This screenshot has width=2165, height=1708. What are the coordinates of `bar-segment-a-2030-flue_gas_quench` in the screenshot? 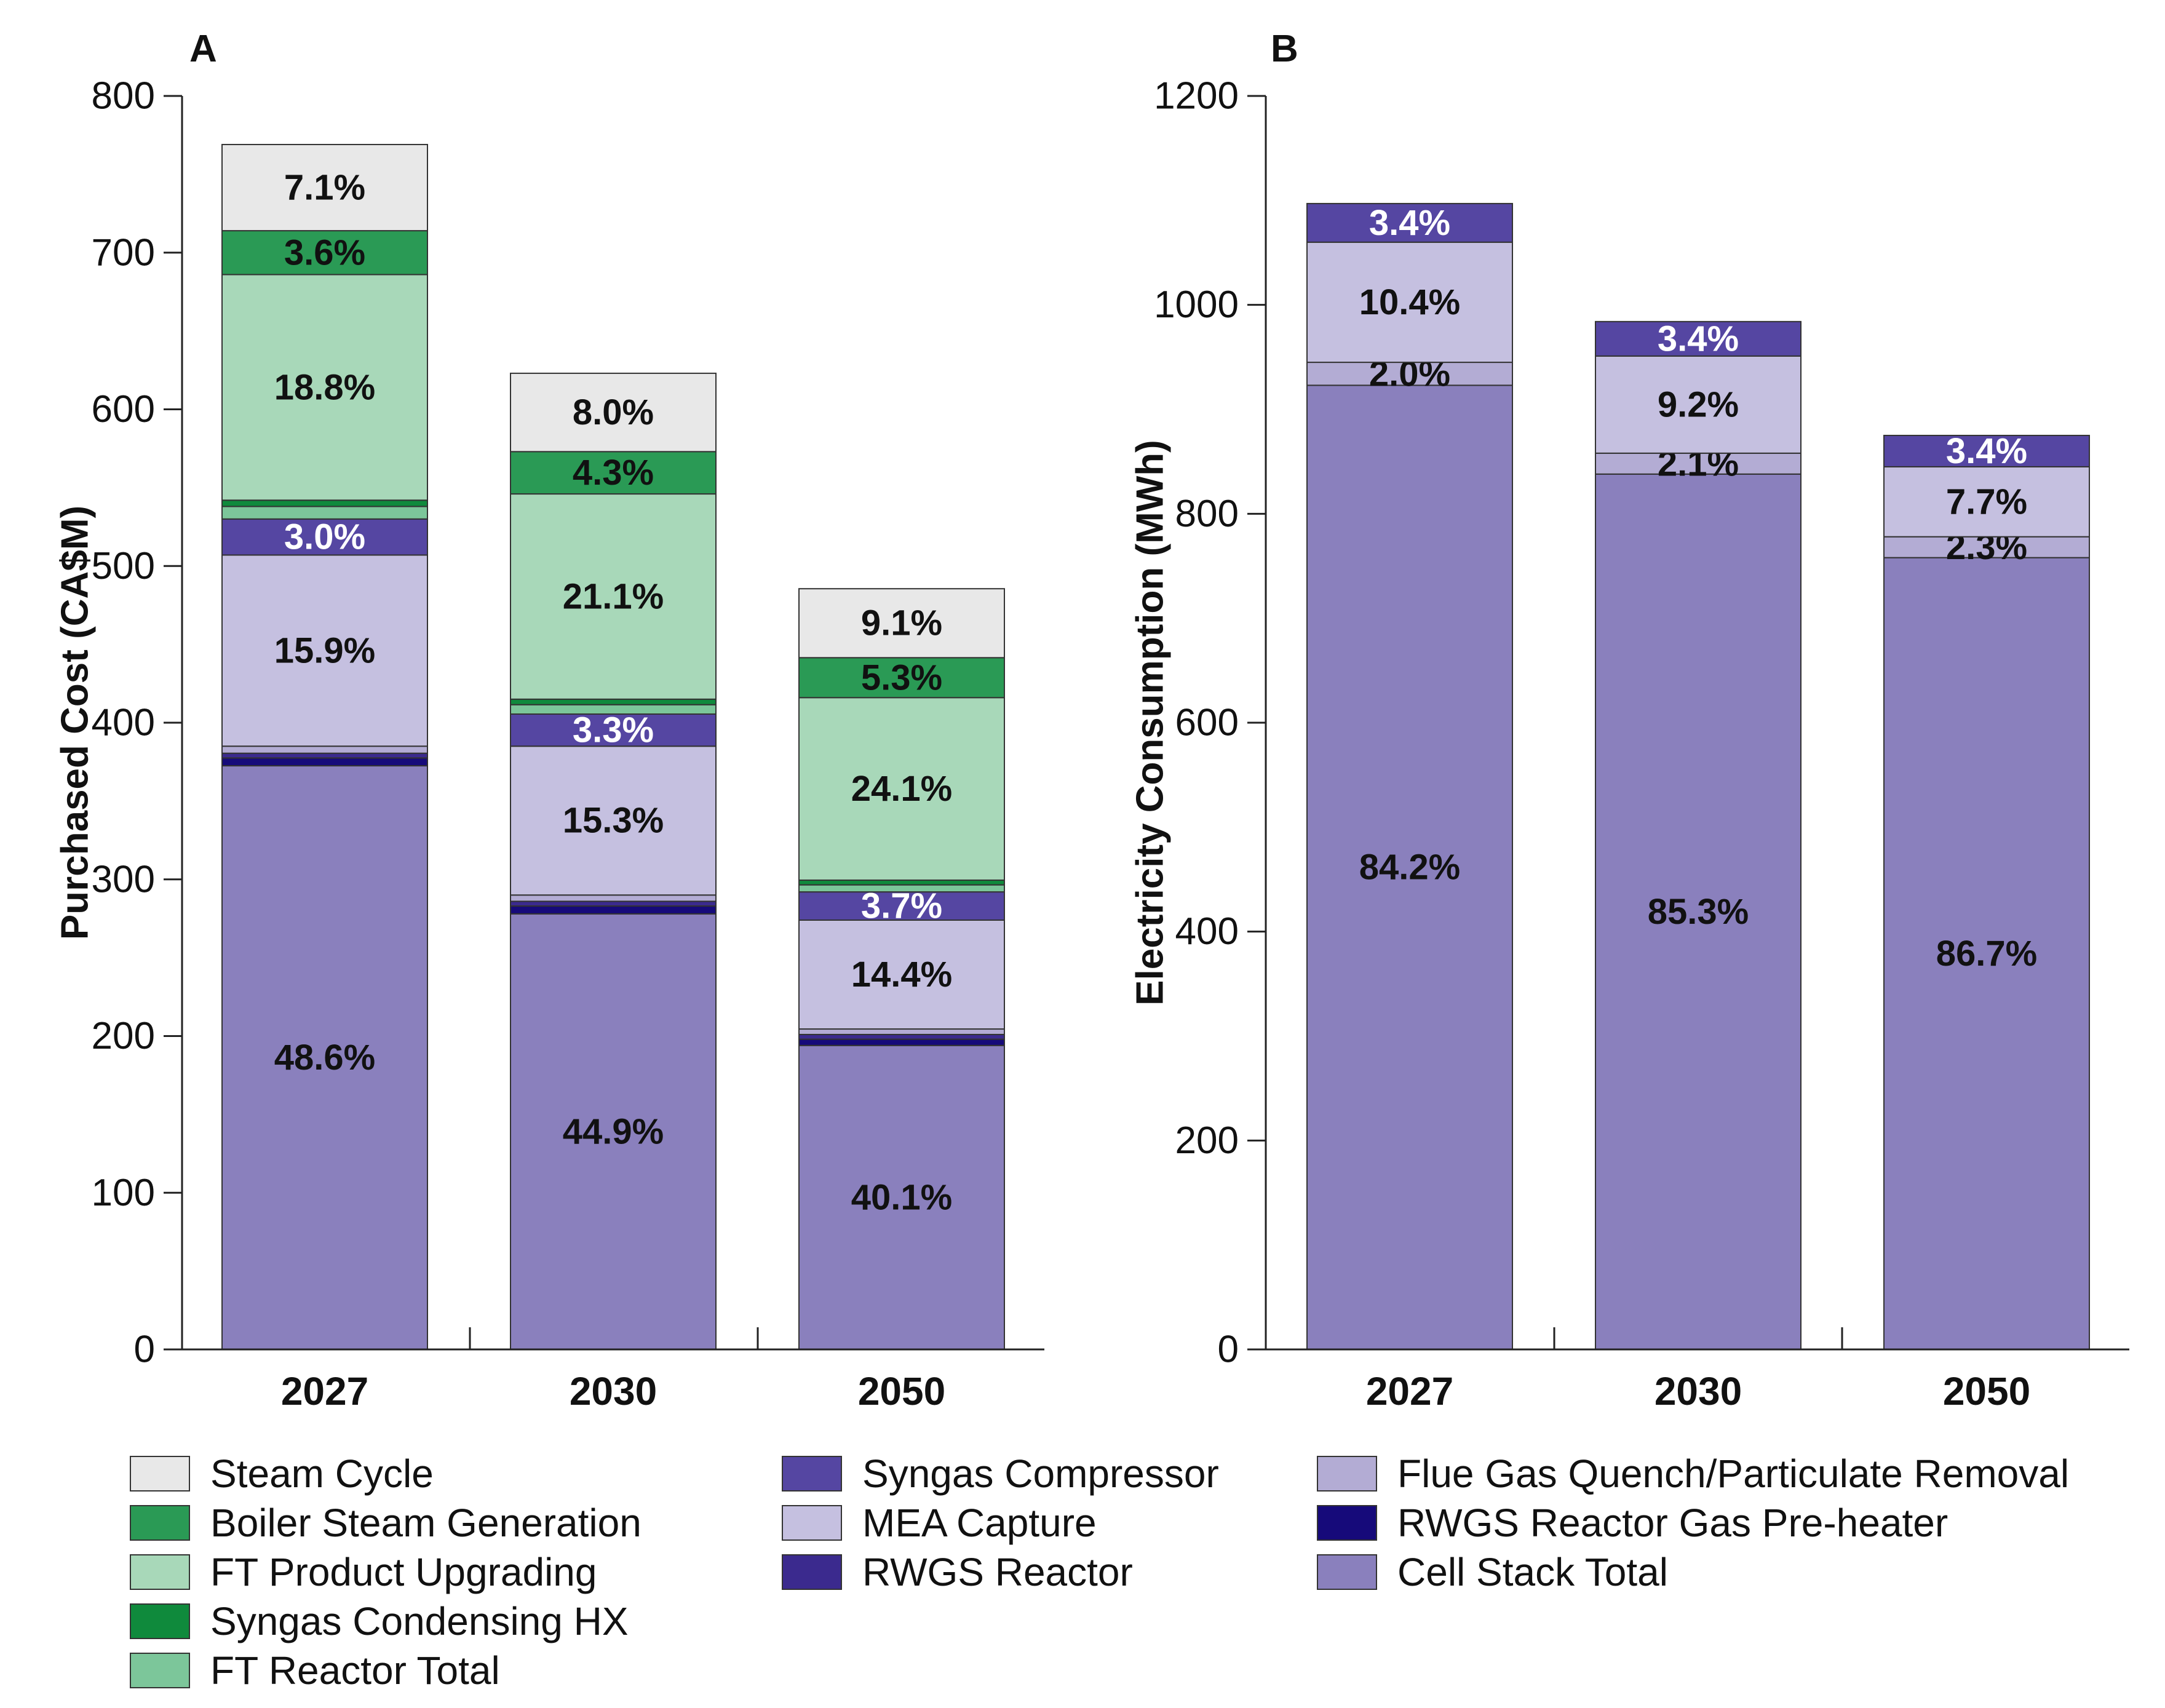 It's located at (613, 898).